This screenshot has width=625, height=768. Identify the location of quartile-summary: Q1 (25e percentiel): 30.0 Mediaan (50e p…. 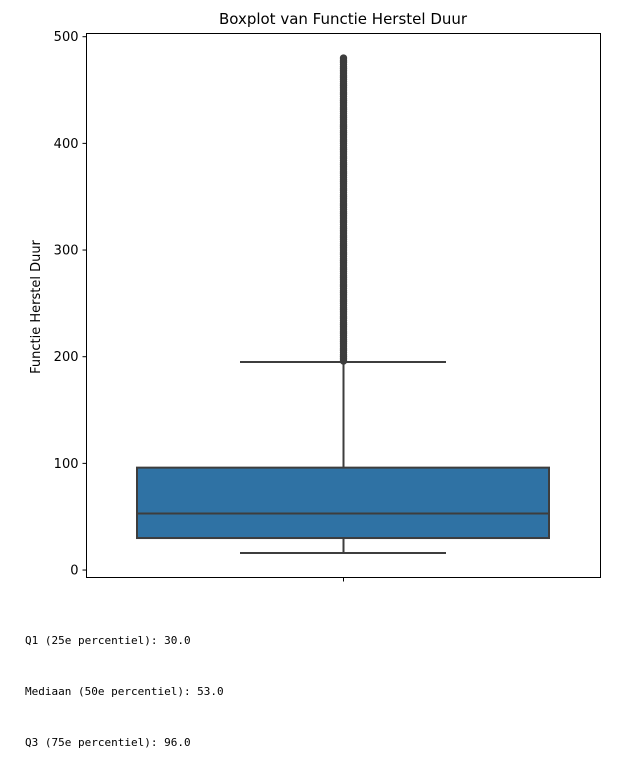
(124, 683).